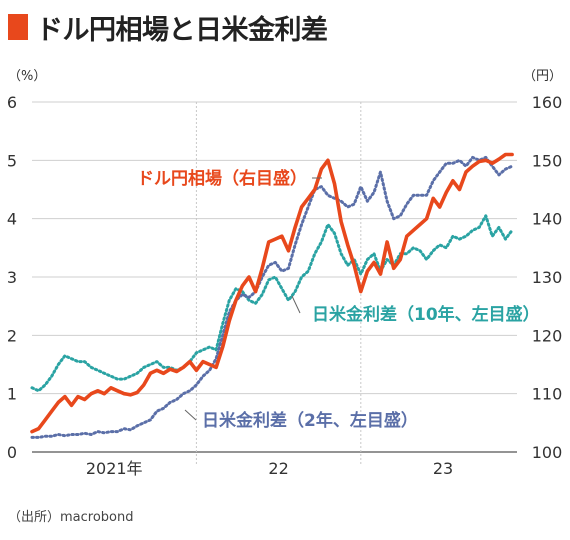 This screenshot has height=540, width=570. What do you see at coordinates (547, 219) in the screenshot?
I see `right-tick-label: 140` at bounding box center [547, 219].